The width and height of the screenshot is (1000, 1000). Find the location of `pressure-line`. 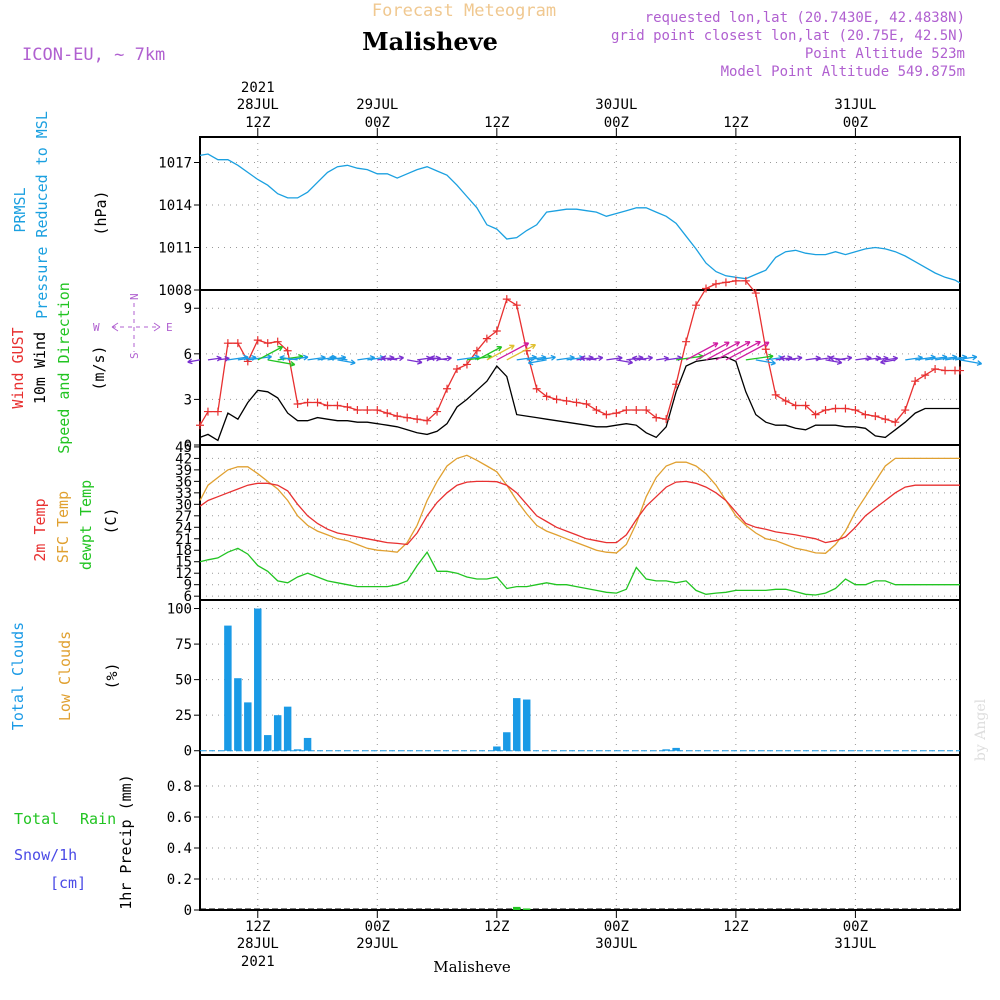

pressure-line is located at coordinates (580, 218).